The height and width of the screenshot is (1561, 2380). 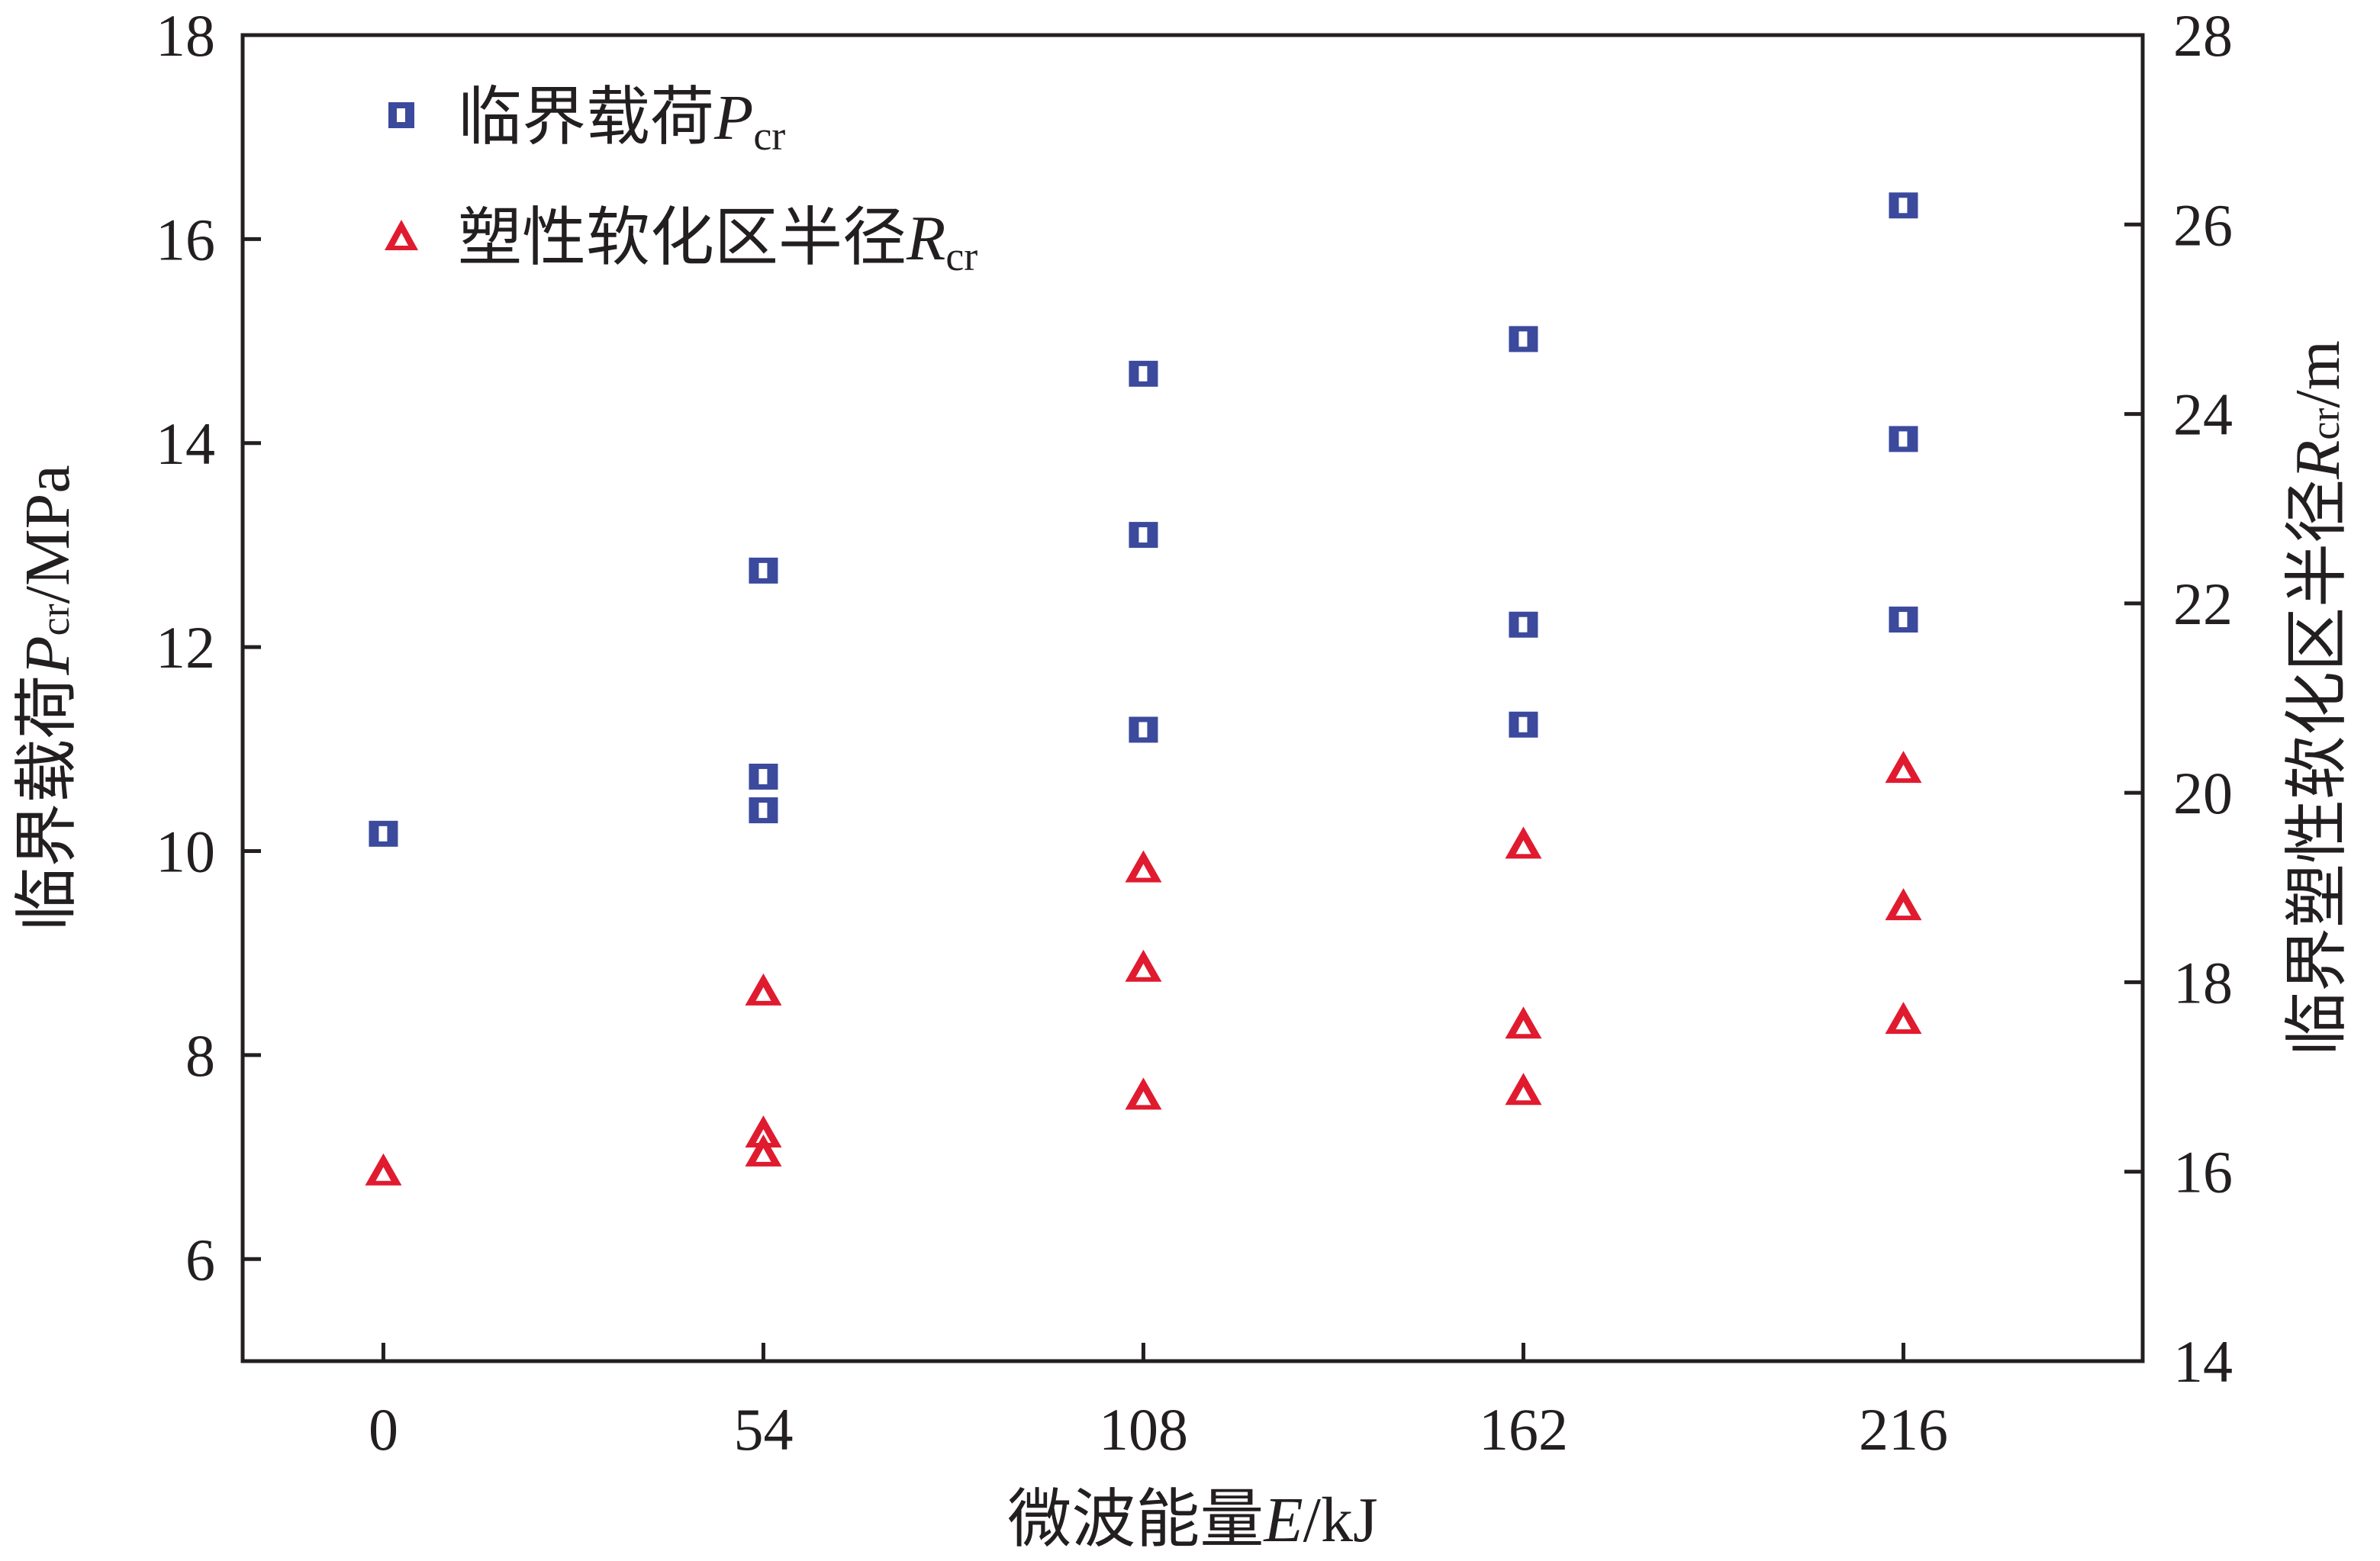 I want to click on right-y-axis-label: 临界塑性软化区半径Rcr/m, so click(x=2316, y=698).